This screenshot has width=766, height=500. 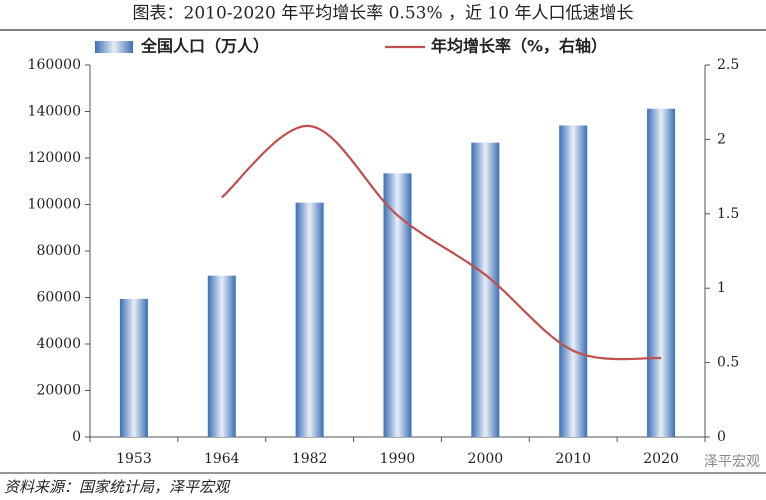 What do you see at coordinates (573, 459) in the screenshot?
I see `x-tick-label: 2010` at bounding box center [573, 459].